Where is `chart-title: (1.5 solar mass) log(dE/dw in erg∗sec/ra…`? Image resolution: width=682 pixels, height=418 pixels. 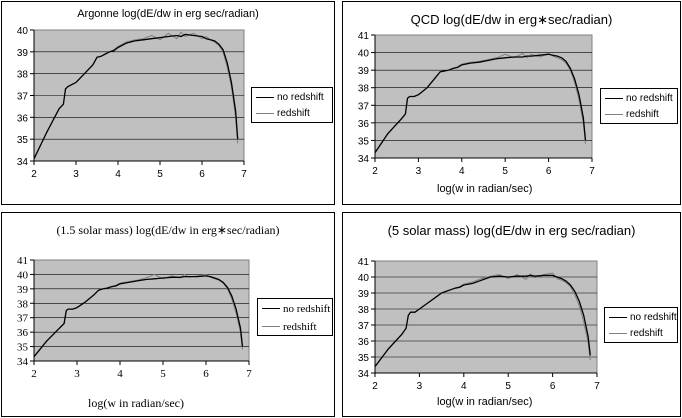
chart-title: (1.5 solar mass) log(dE/dw in erg∗sec/ra… is located at coordinates (168, 230).